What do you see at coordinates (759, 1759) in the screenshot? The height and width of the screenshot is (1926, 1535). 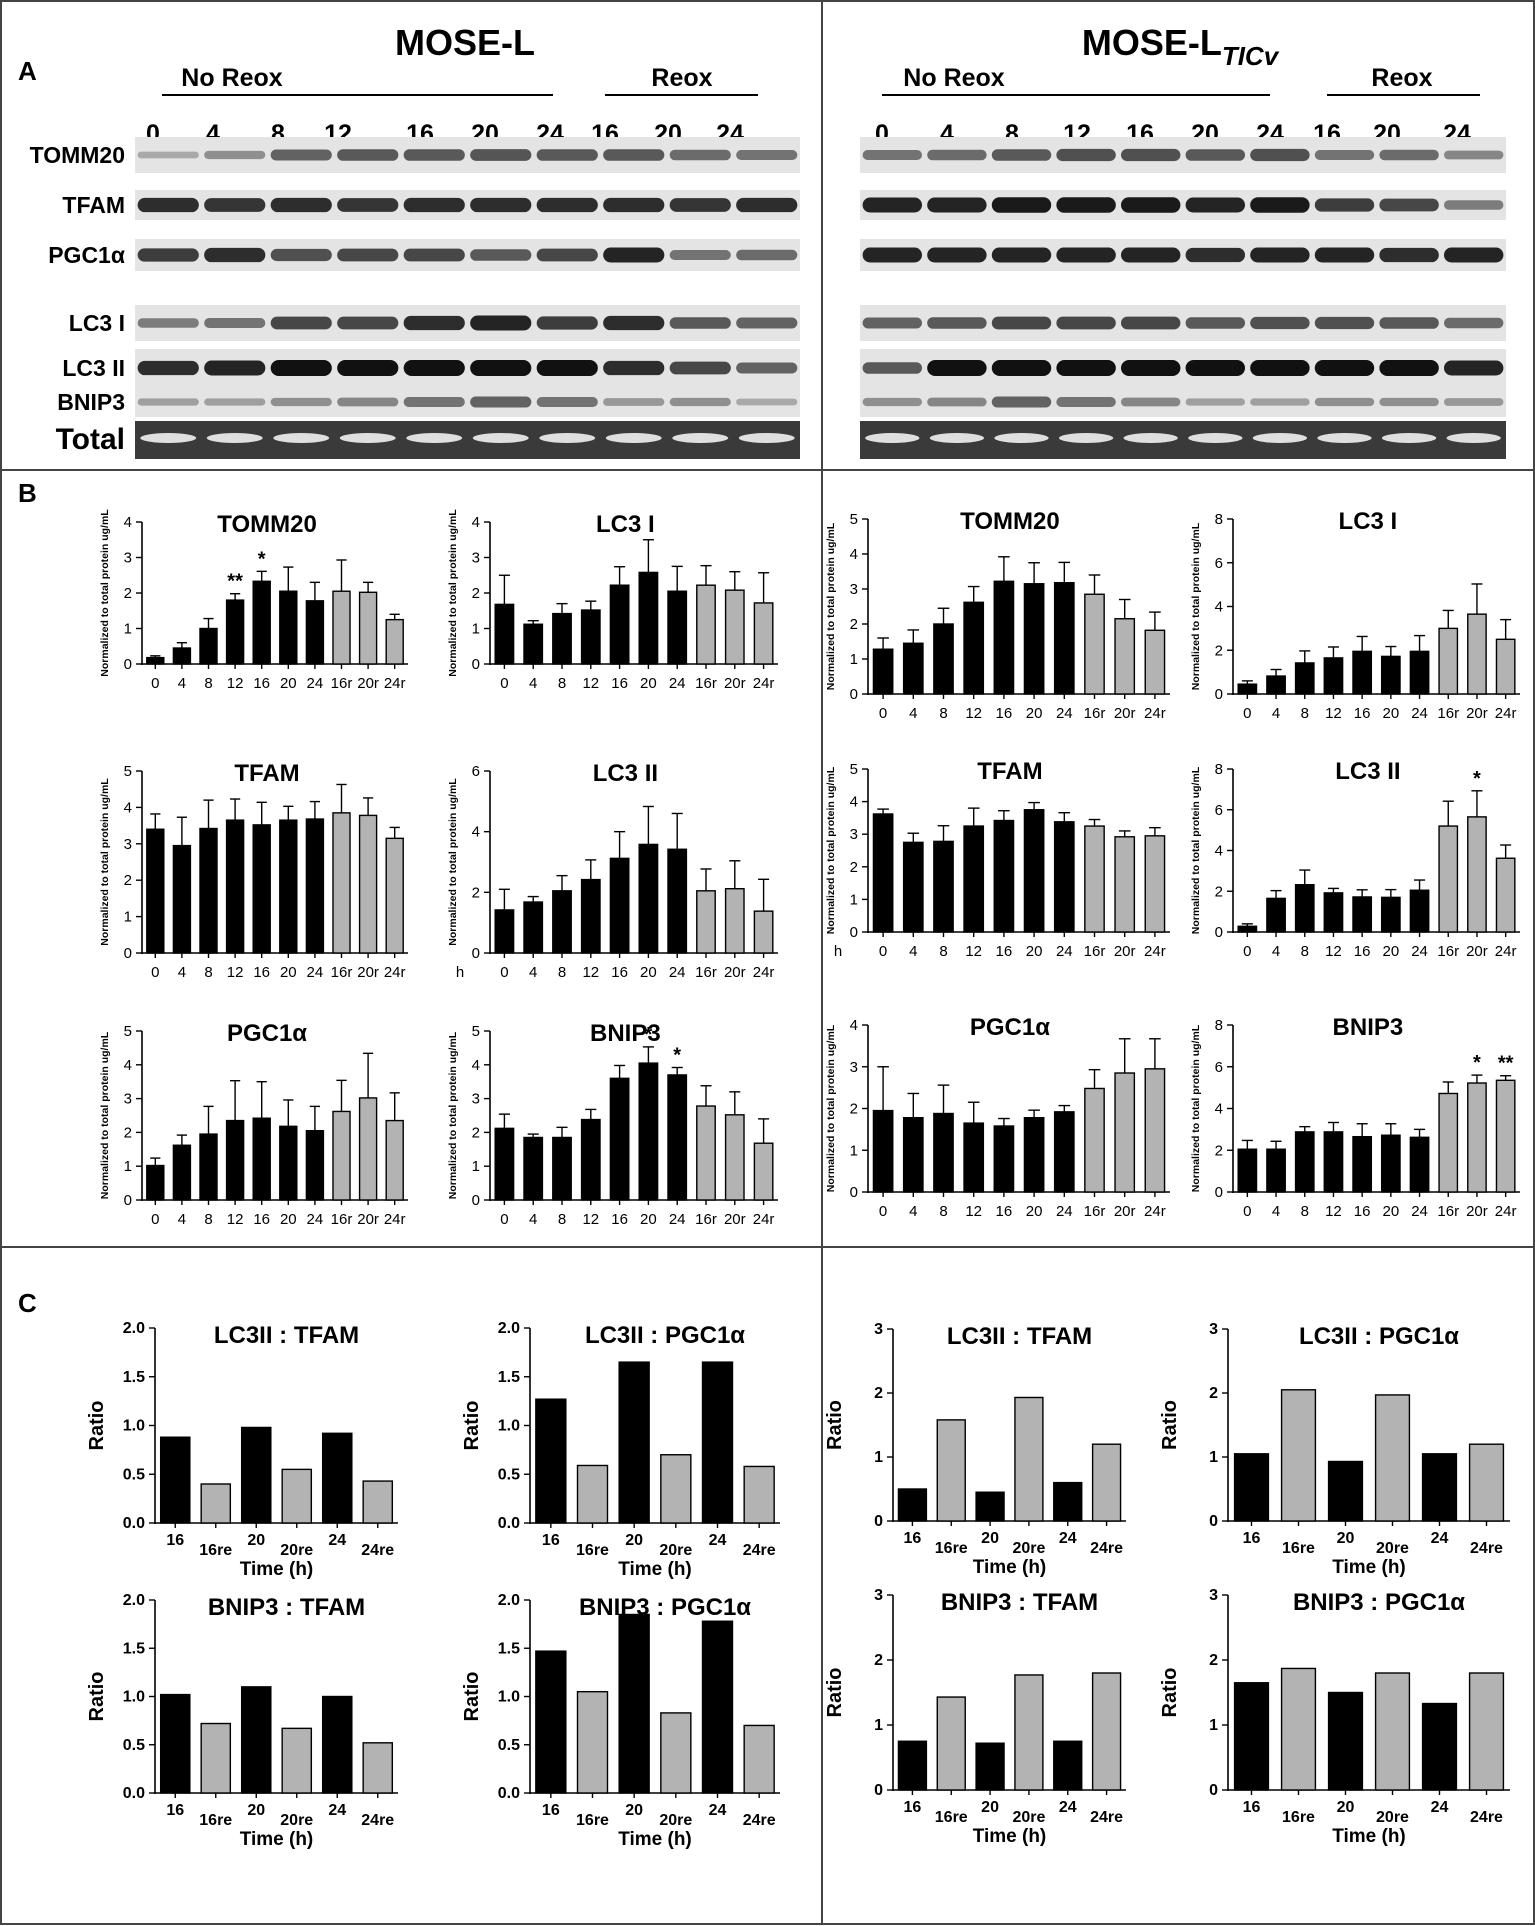 I see `bar-24re` at bounding box center [759, 1759].